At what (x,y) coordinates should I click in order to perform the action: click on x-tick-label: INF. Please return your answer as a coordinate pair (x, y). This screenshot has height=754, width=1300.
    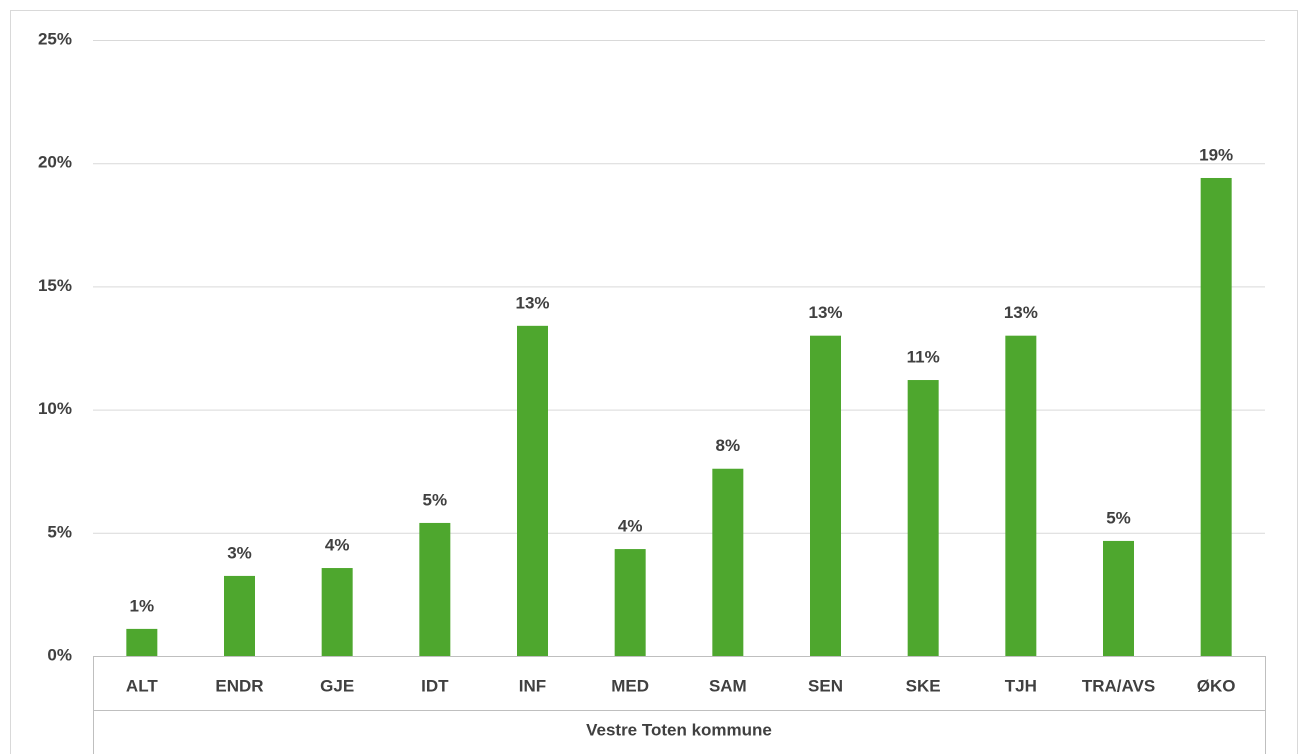
    Looking at the image, I should click on (532, 685).